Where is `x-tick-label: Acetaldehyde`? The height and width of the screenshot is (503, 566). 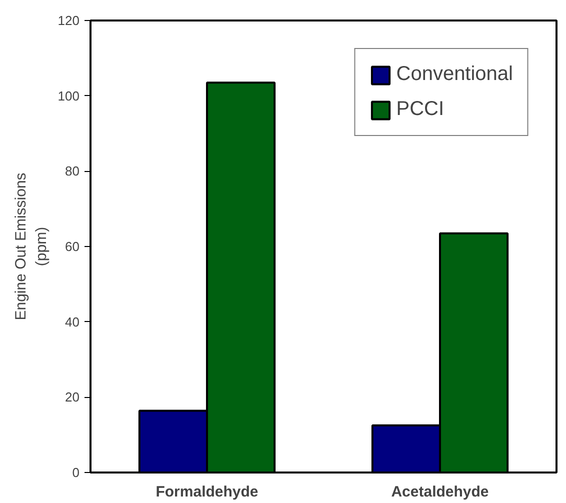 x-tick-label: Acetaldehyde is located at coordinates (440, 492).